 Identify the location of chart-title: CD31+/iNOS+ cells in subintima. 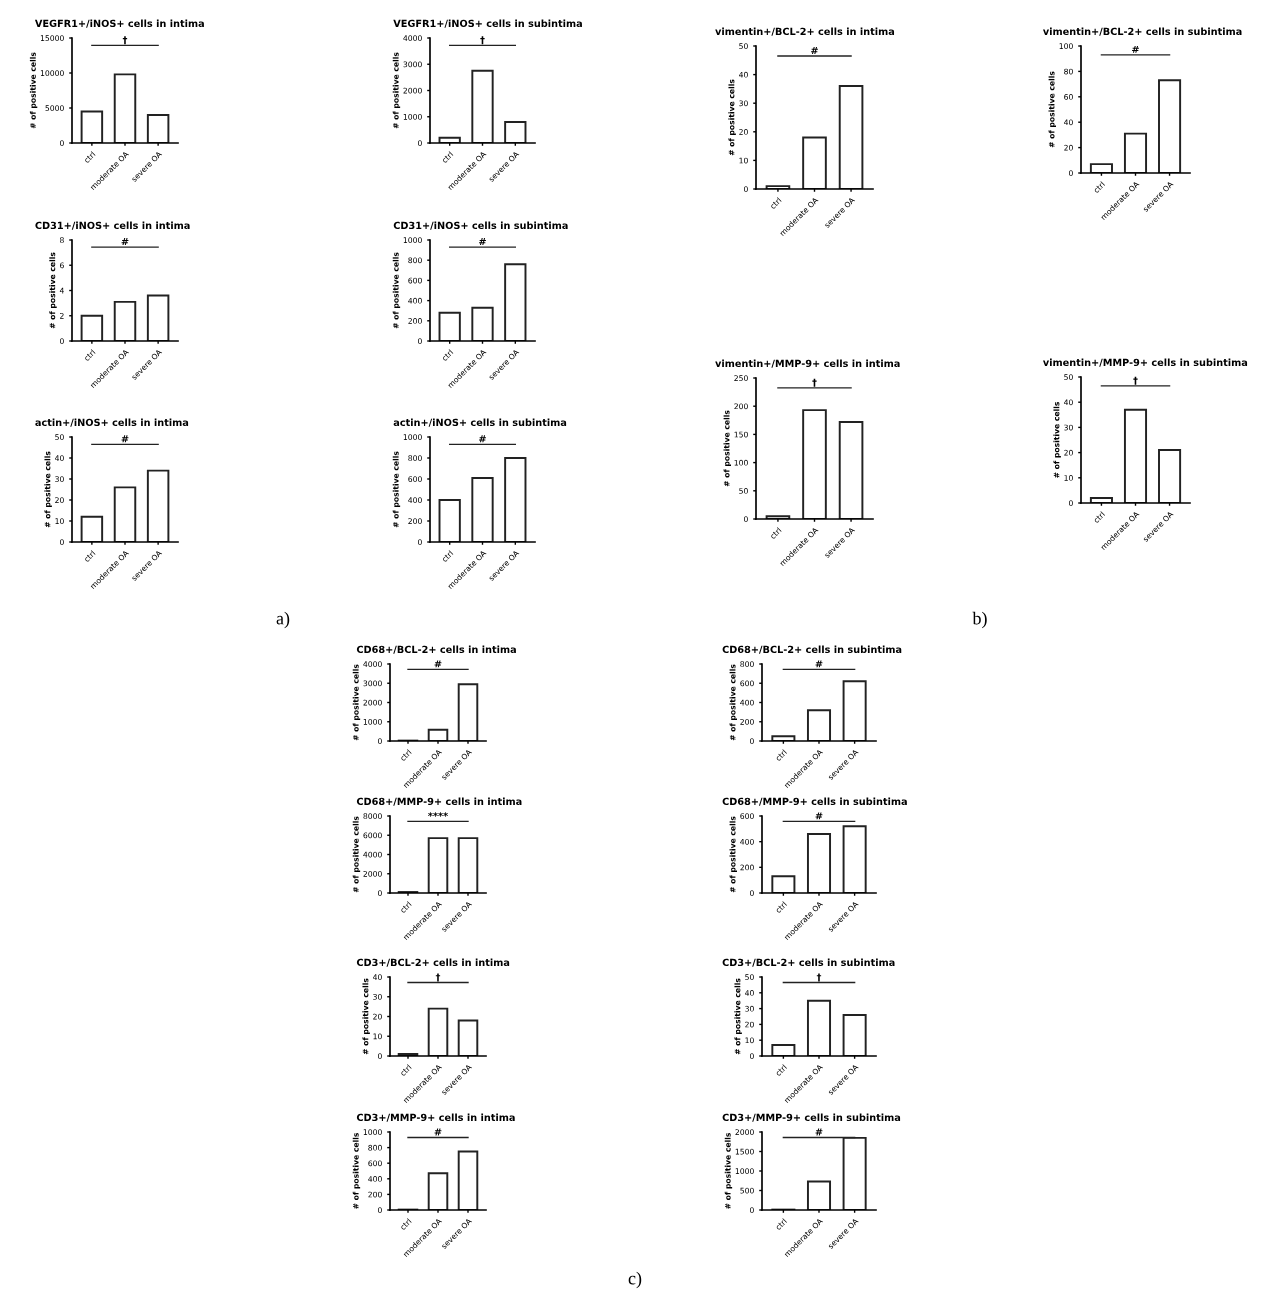
(480, 225).